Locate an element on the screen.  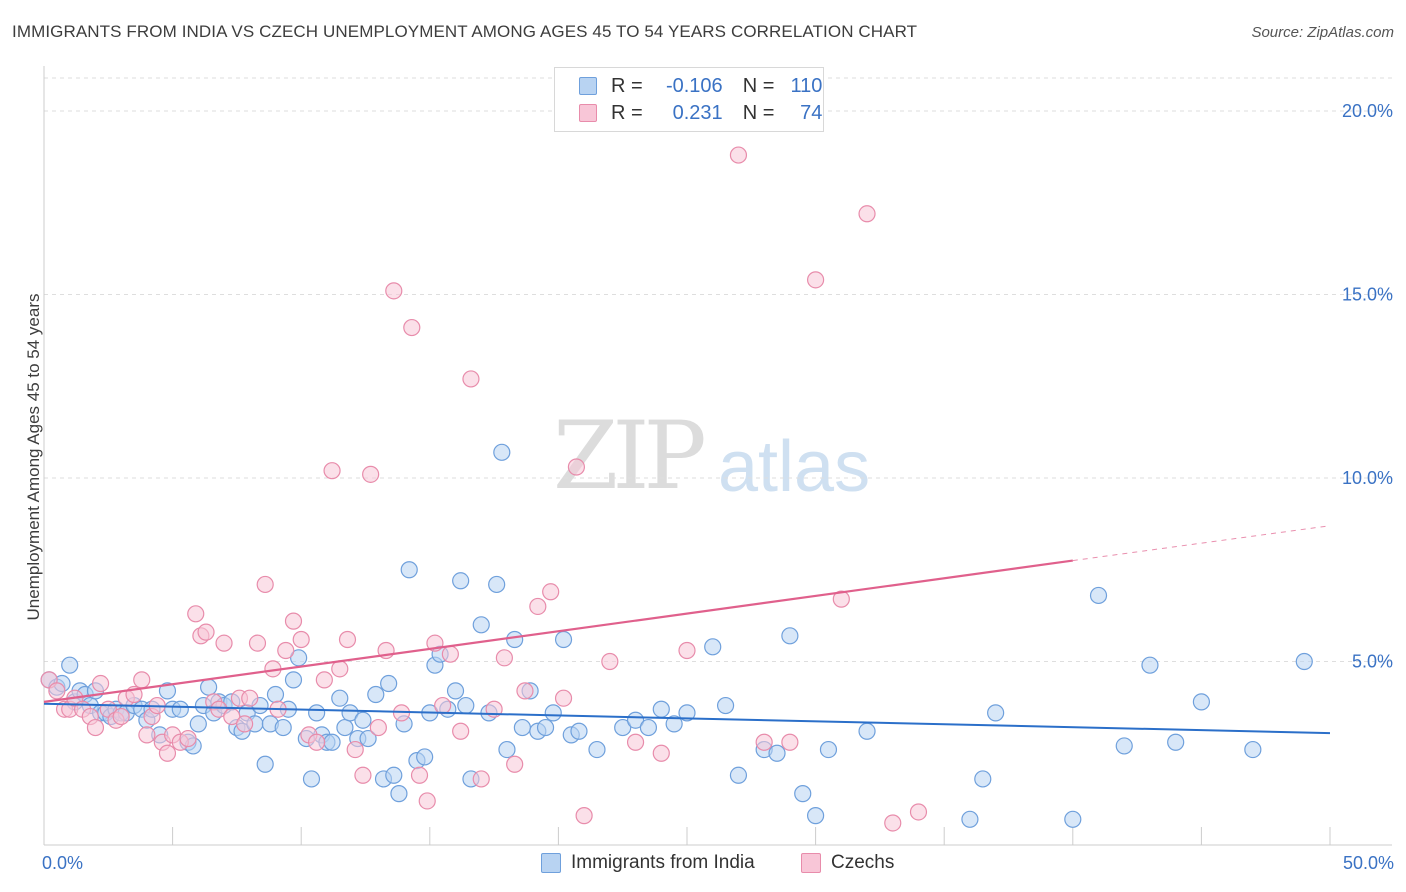
legend-czech-label: Czechs is located at coordinates (863, 862).